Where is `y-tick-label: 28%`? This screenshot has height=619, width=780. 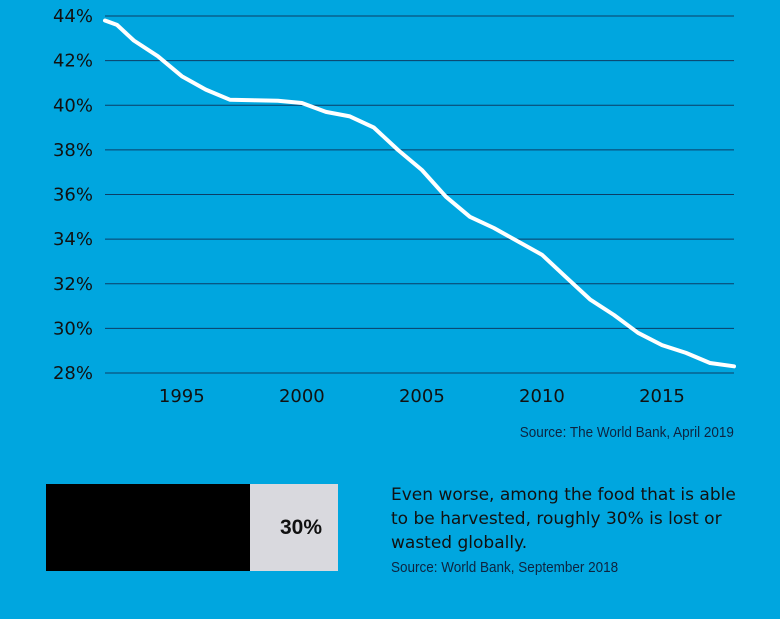
y-tick-label: 28% is located at coordinates (73, 373).